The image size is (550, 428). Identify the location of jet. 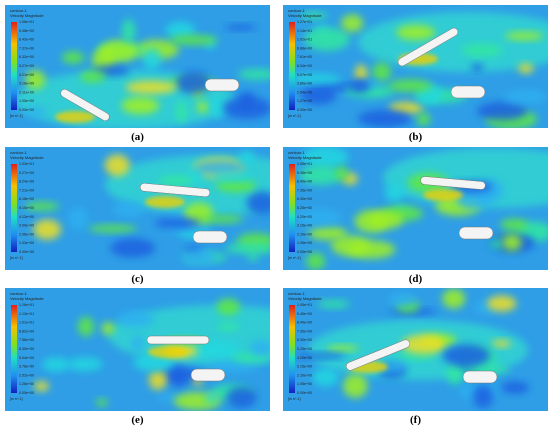
(165, 202).